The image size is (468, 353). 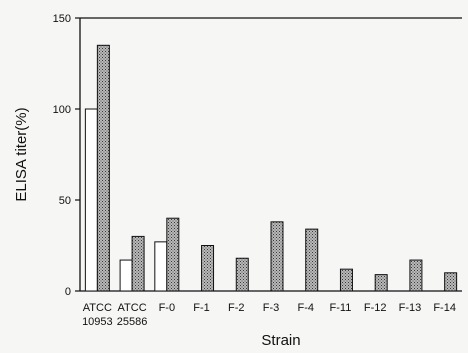 I want to click on x-tick-label: F-4, so click(x=305, y=308).